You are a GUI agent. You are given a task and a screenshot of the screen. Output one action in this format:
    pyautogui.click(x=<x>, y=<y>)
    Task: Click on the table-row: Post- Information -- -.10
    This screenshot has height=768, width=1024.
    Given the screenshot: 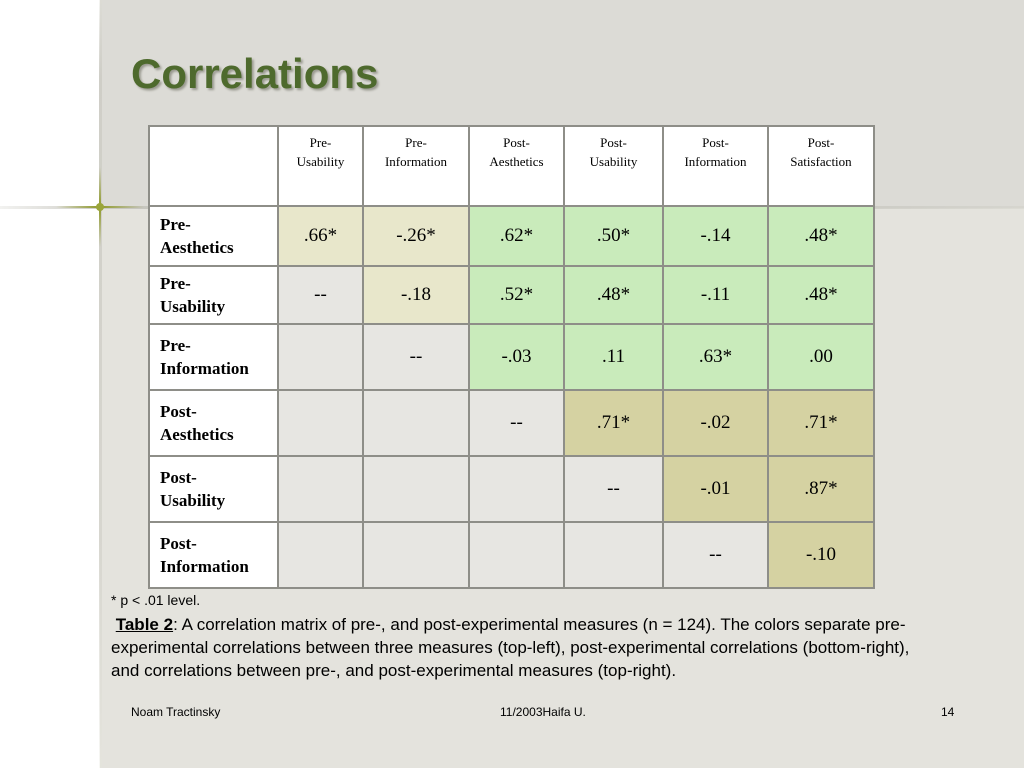 What is the action you would take?
    pyautogui.click(x=511, y=555)
    